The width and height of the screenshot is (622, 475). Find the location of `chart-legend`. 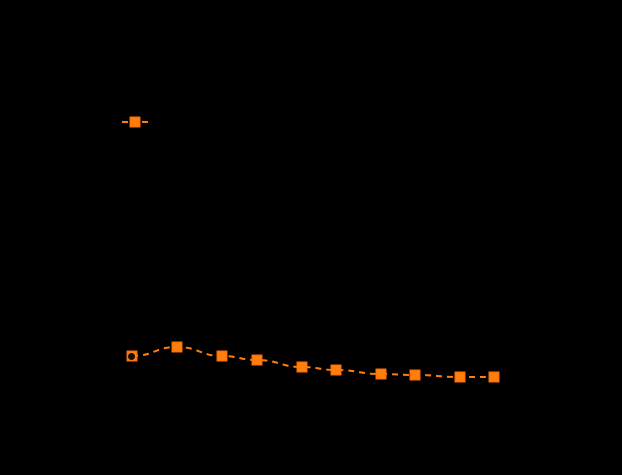

chart-legend is located at coordinates (135, 122).